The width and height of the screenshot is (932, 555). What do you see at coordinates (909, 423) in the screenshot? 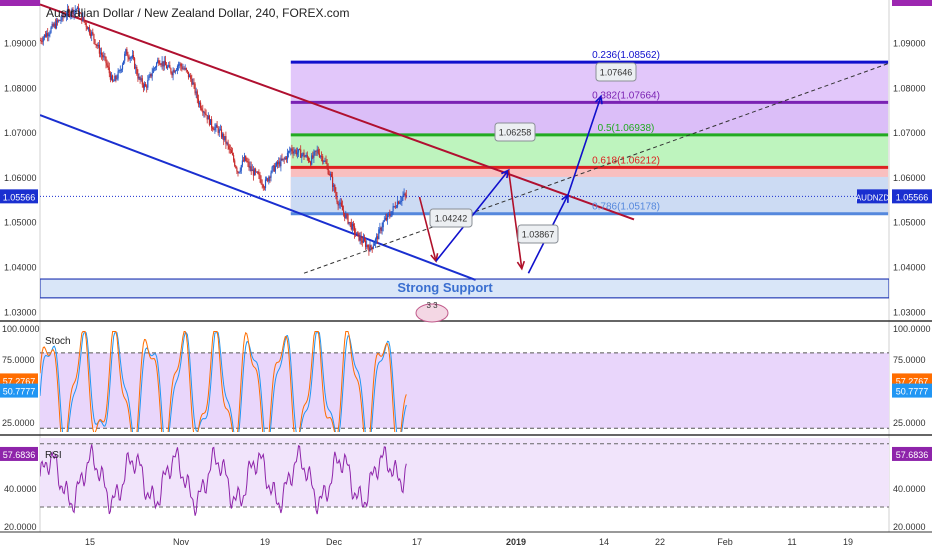
I see `stoch-y-tick-right: 25.0000` at bounding box center [909, 423].